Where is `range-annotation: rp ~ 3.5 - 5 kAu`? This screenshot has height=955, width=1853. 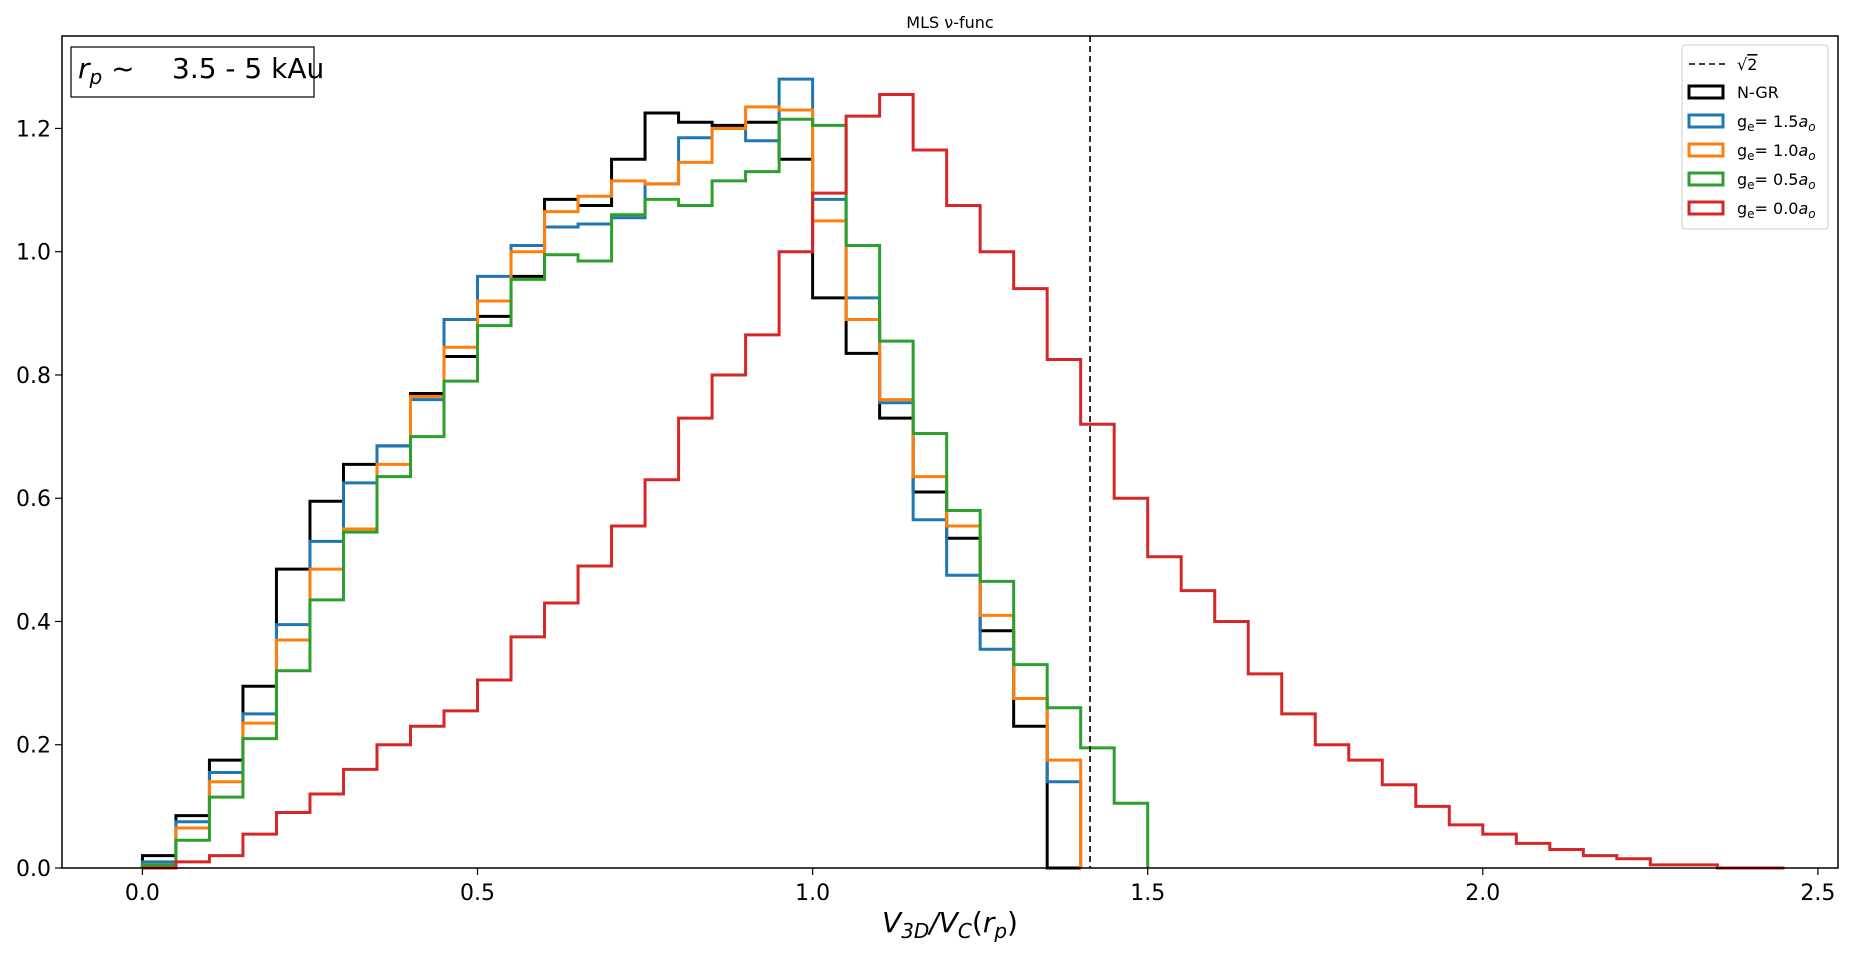
range-annotation: rp ~ 3.5 - 5 kAu is located at coordinates (197, 72).